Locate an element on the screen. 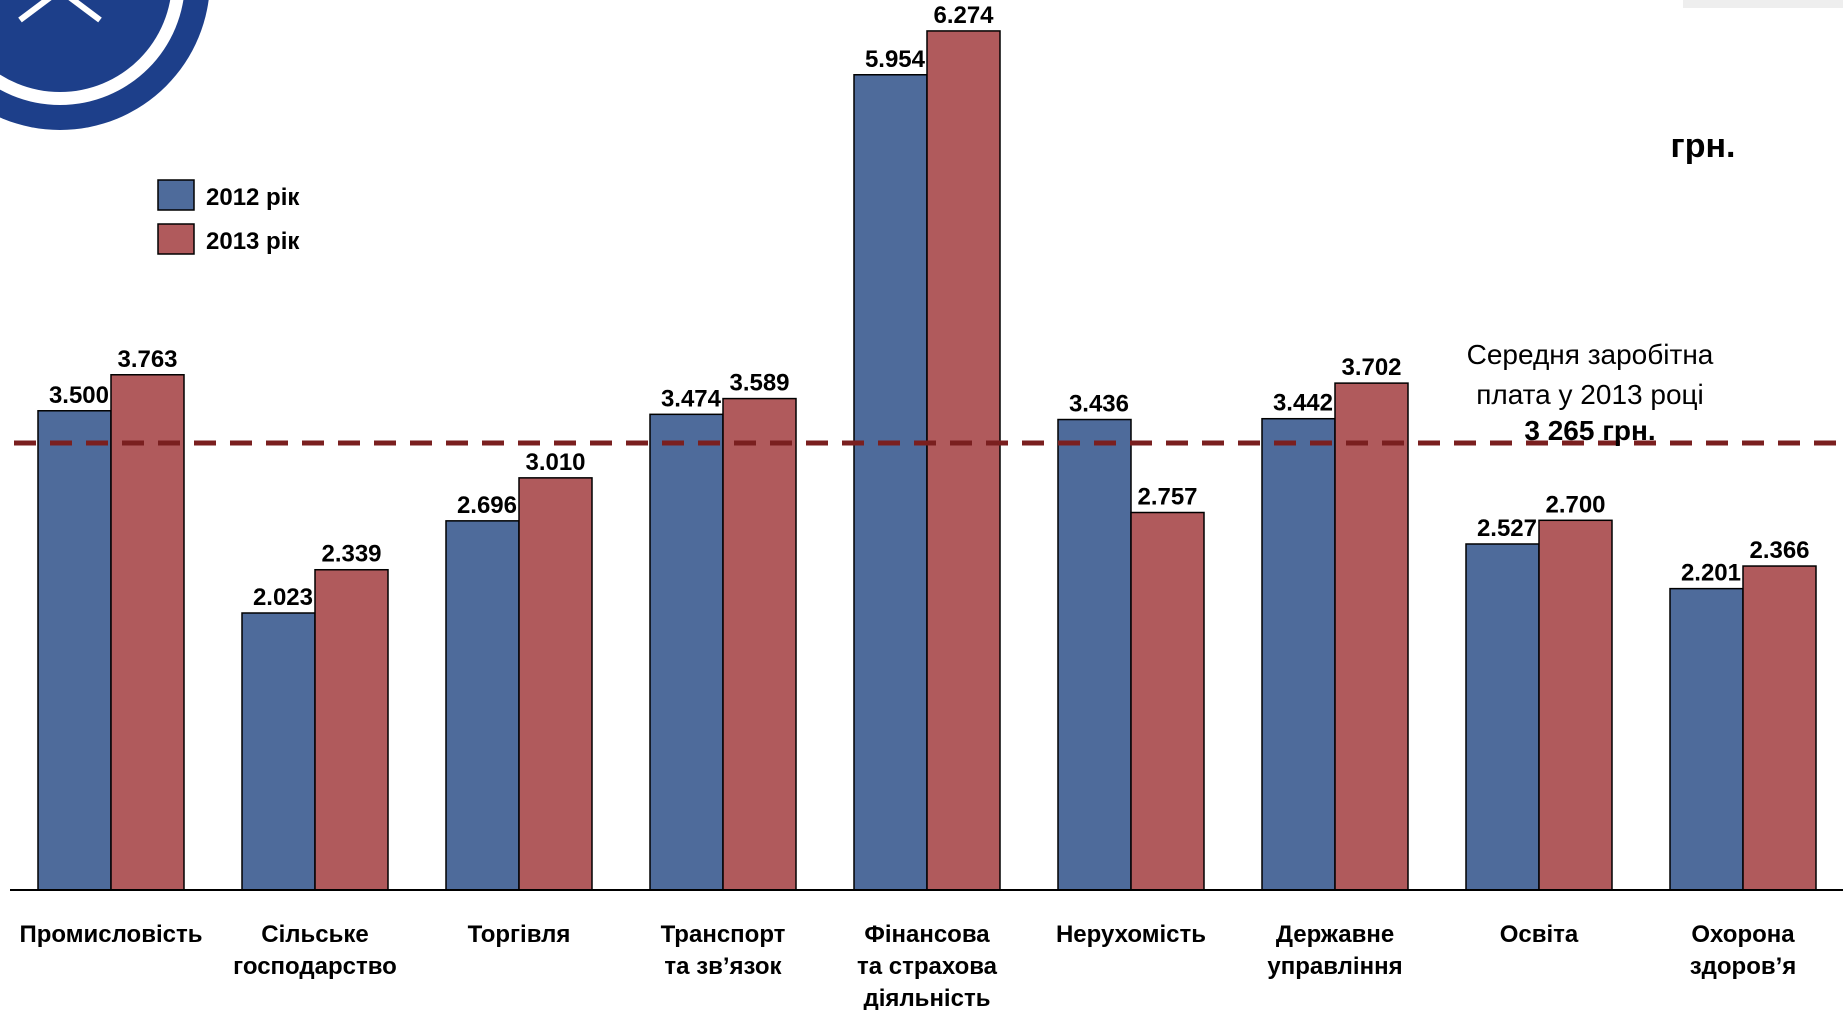 The height and width of the screenshot is (1010, 1843). value-label-2013-7: 2.700 is located at coordinates (1575, 504).